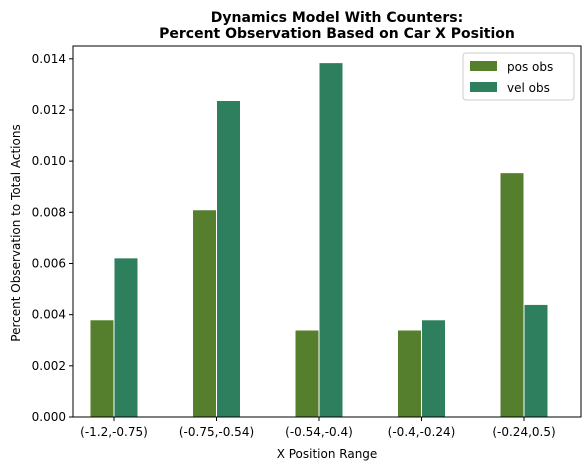 The height and width of the screenshot is (470, 584). I want to click on x-tick-label-4: (-0.24,0.5), so click(523, 432).